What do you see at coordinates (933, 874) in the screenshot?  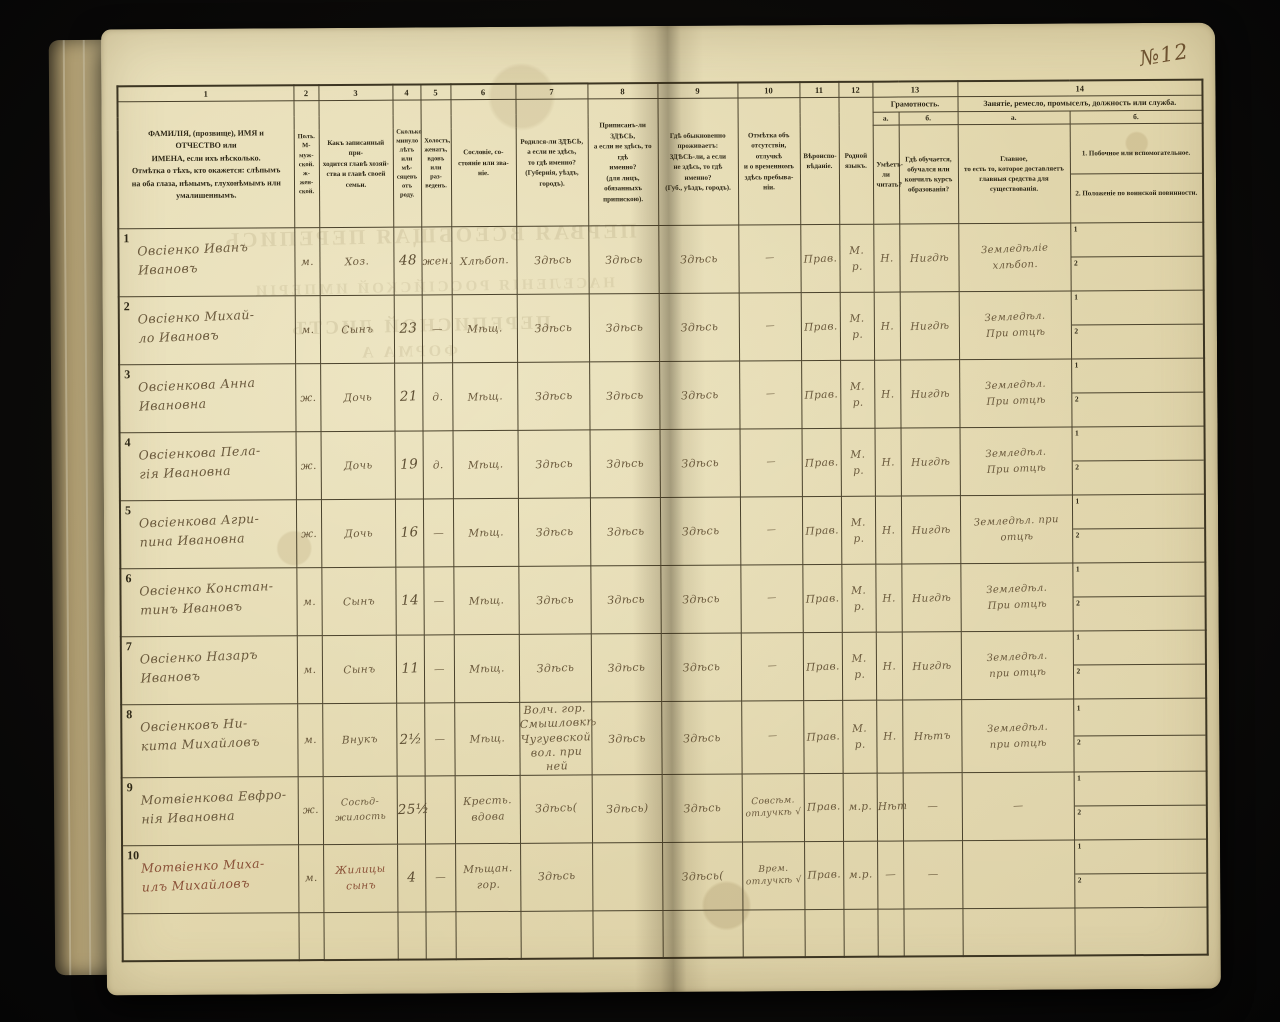 I see `cell-school: —` at bounding box center [933, 874].